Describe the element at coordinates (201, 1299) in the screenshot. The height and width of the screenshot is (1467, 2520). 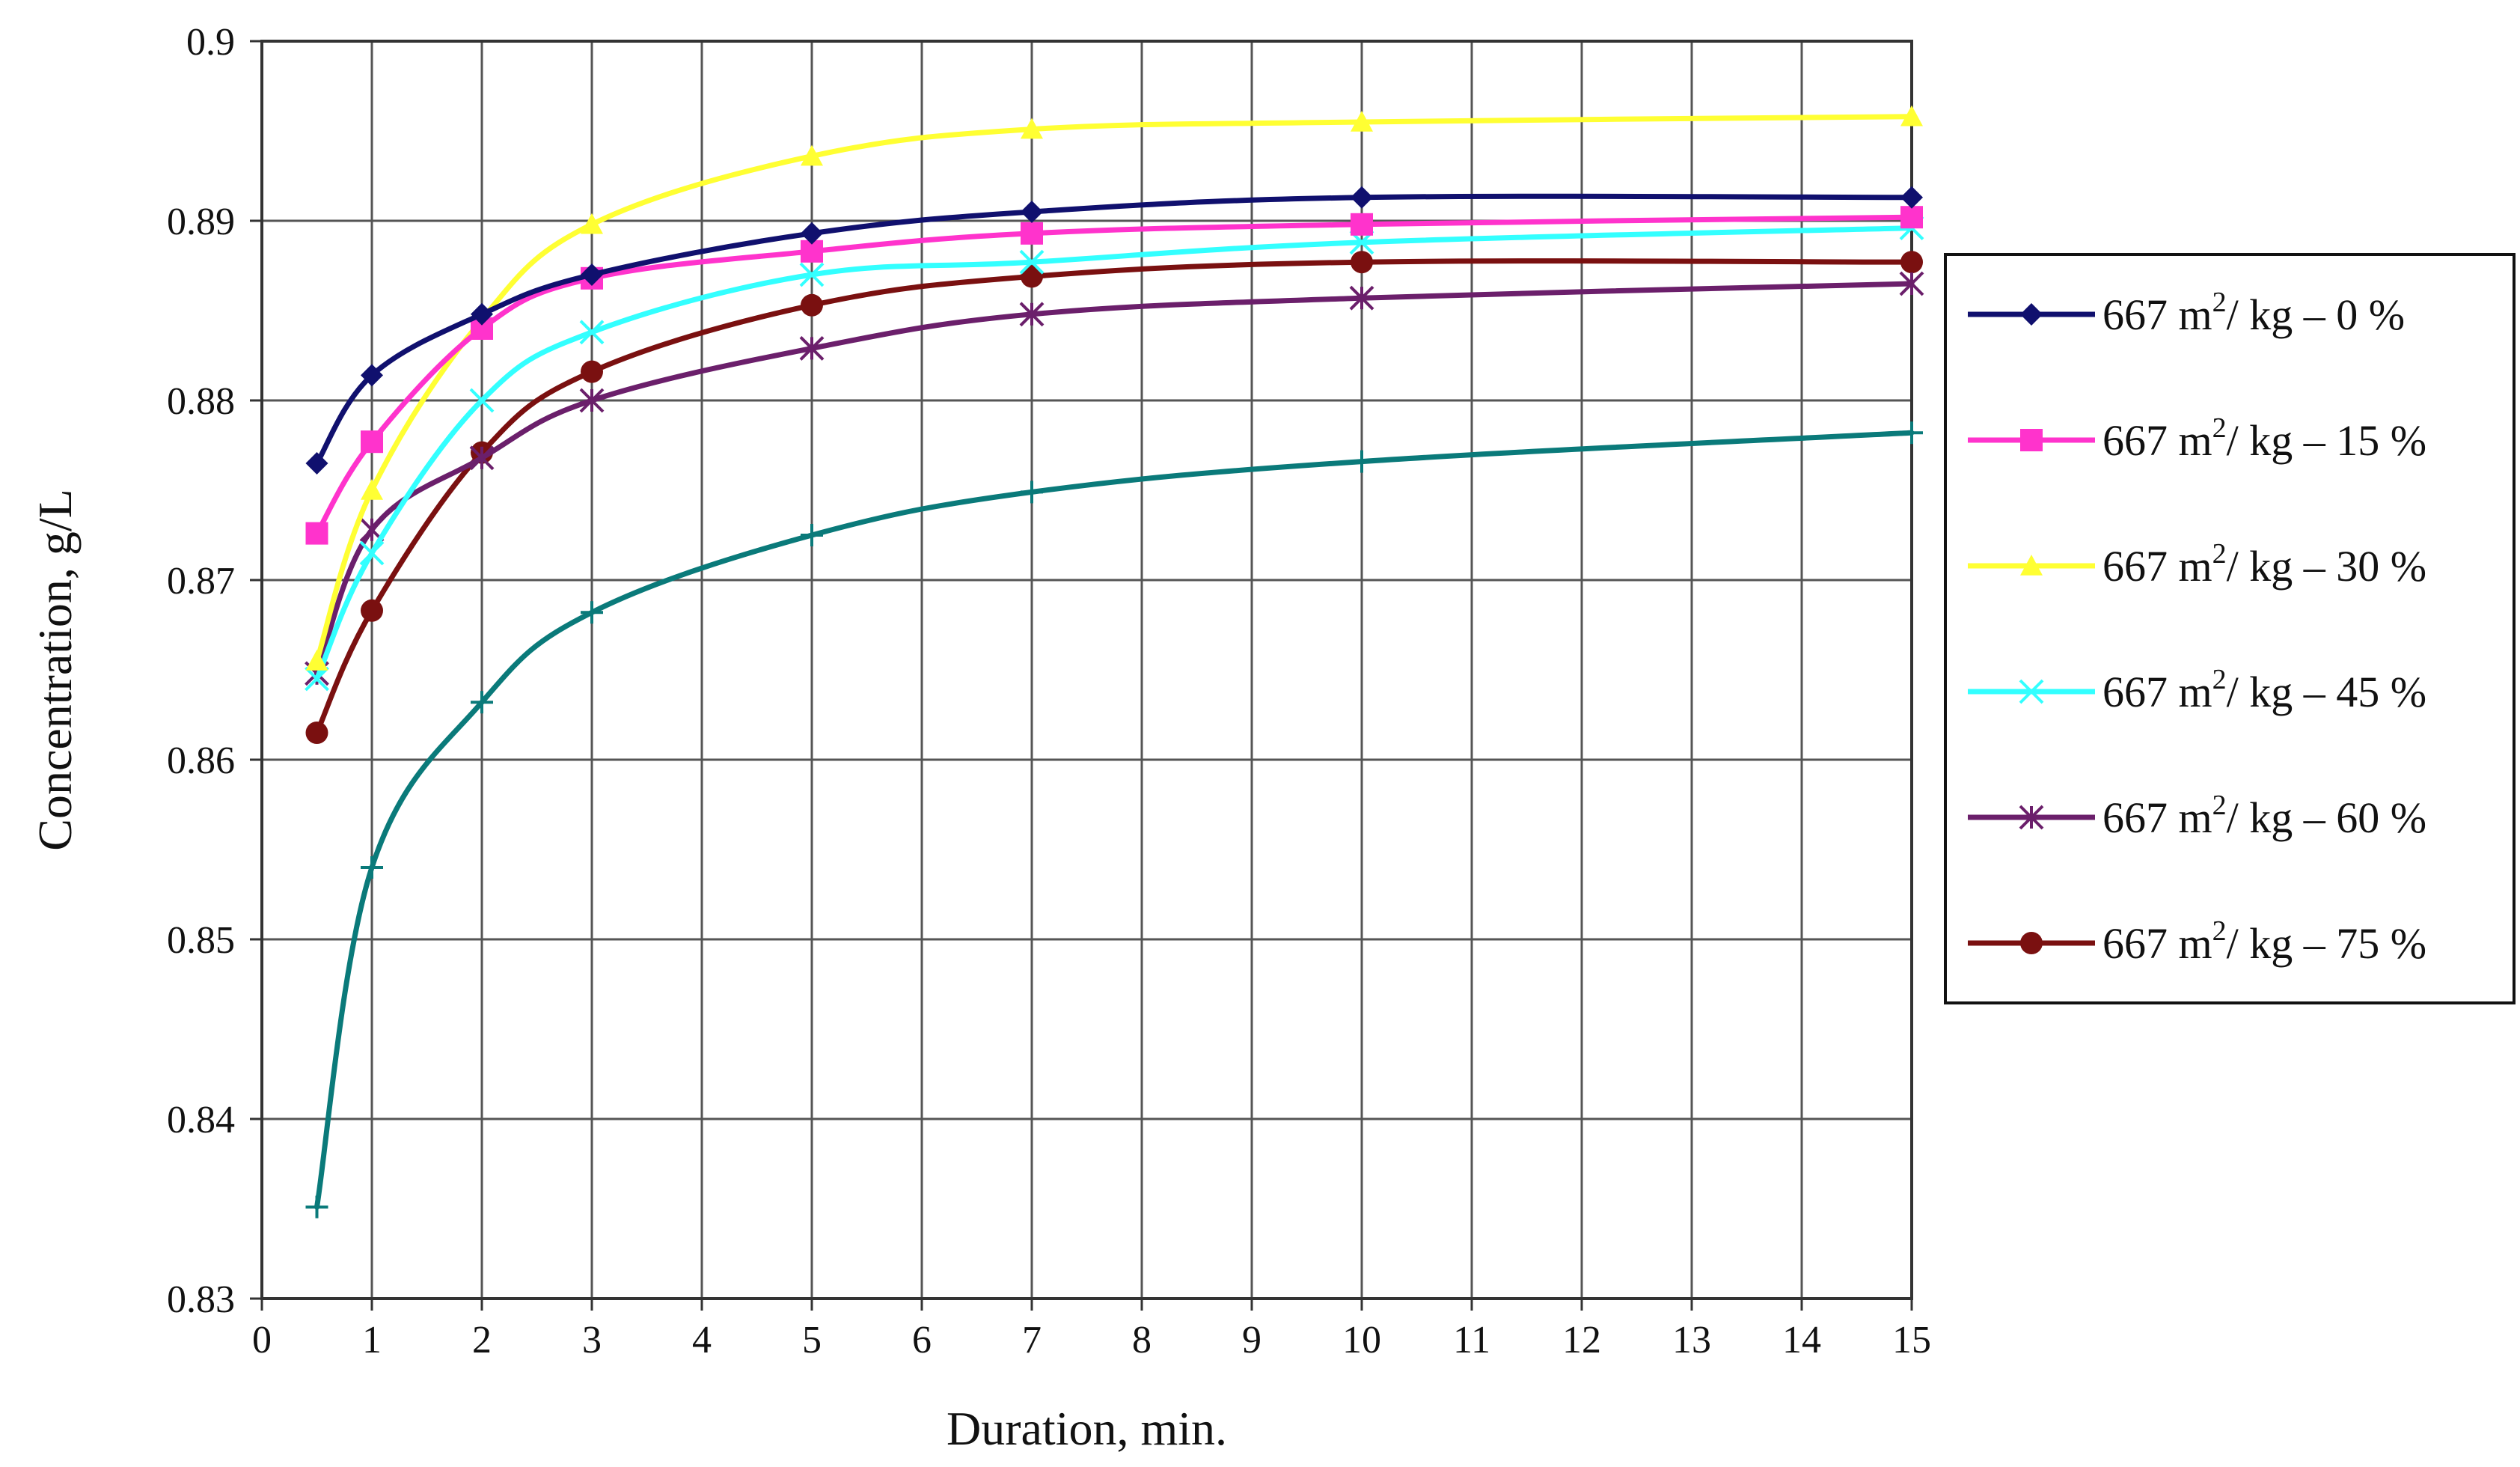
I see `y-tick-label: 0.83` at that location.